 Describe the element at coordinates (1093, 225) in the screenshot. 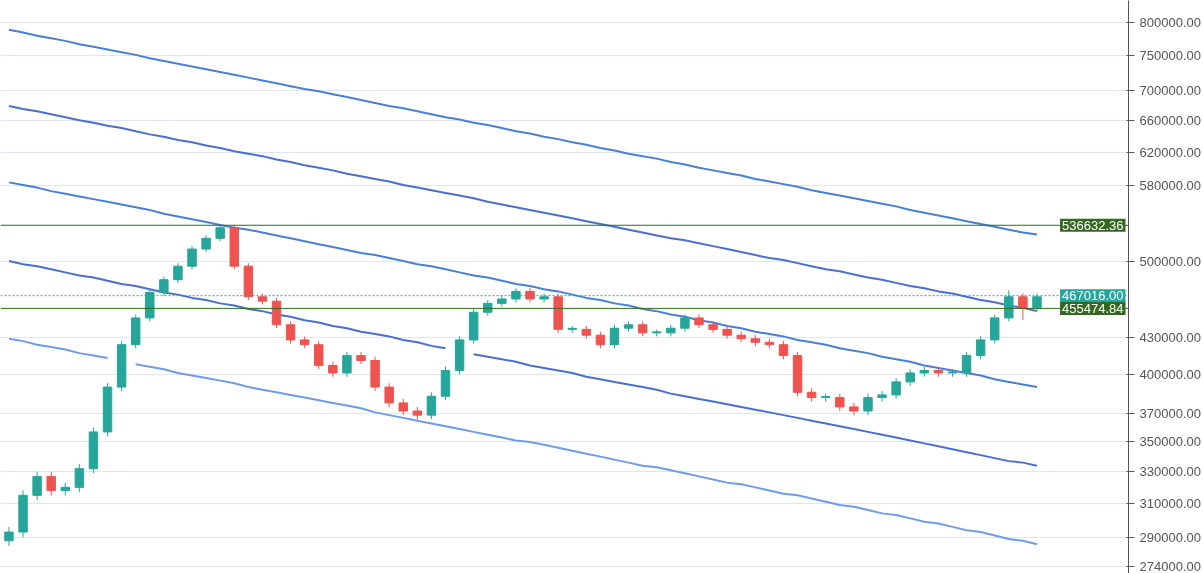

I see `ref-line-label: 536632.36` at that location.